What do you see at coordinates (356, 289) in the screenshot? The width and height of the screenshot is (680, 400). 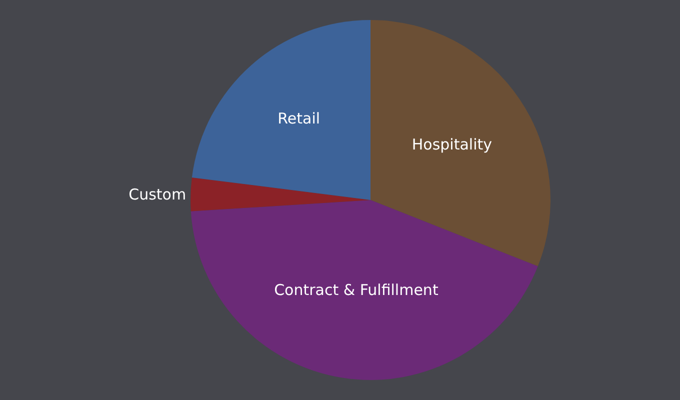 I see `slice-label: Contract & Fulfillment` at bounding box center [356, 289].